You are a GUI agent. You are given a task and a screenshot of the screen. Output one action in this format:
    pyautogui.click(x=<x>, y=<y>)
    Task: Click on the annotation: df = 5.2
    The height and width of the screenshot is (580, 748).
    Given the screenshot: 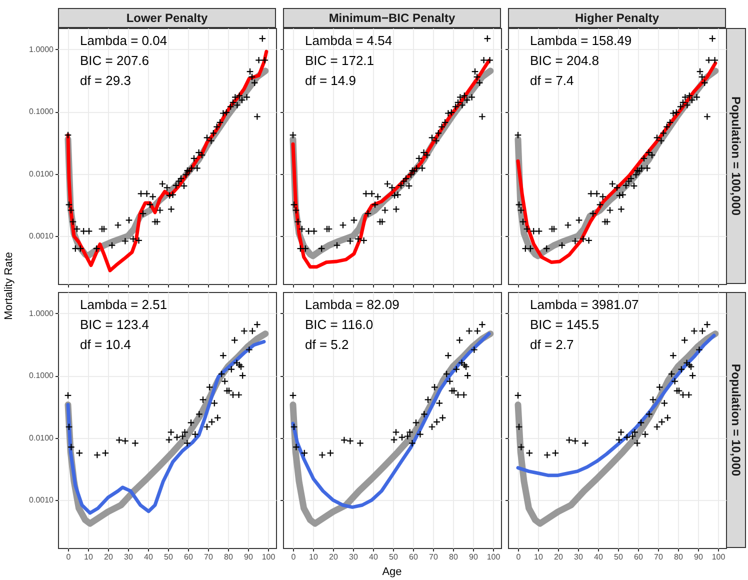 What is the action you would take?
    pyautogui.click(x=327, y=344)
    